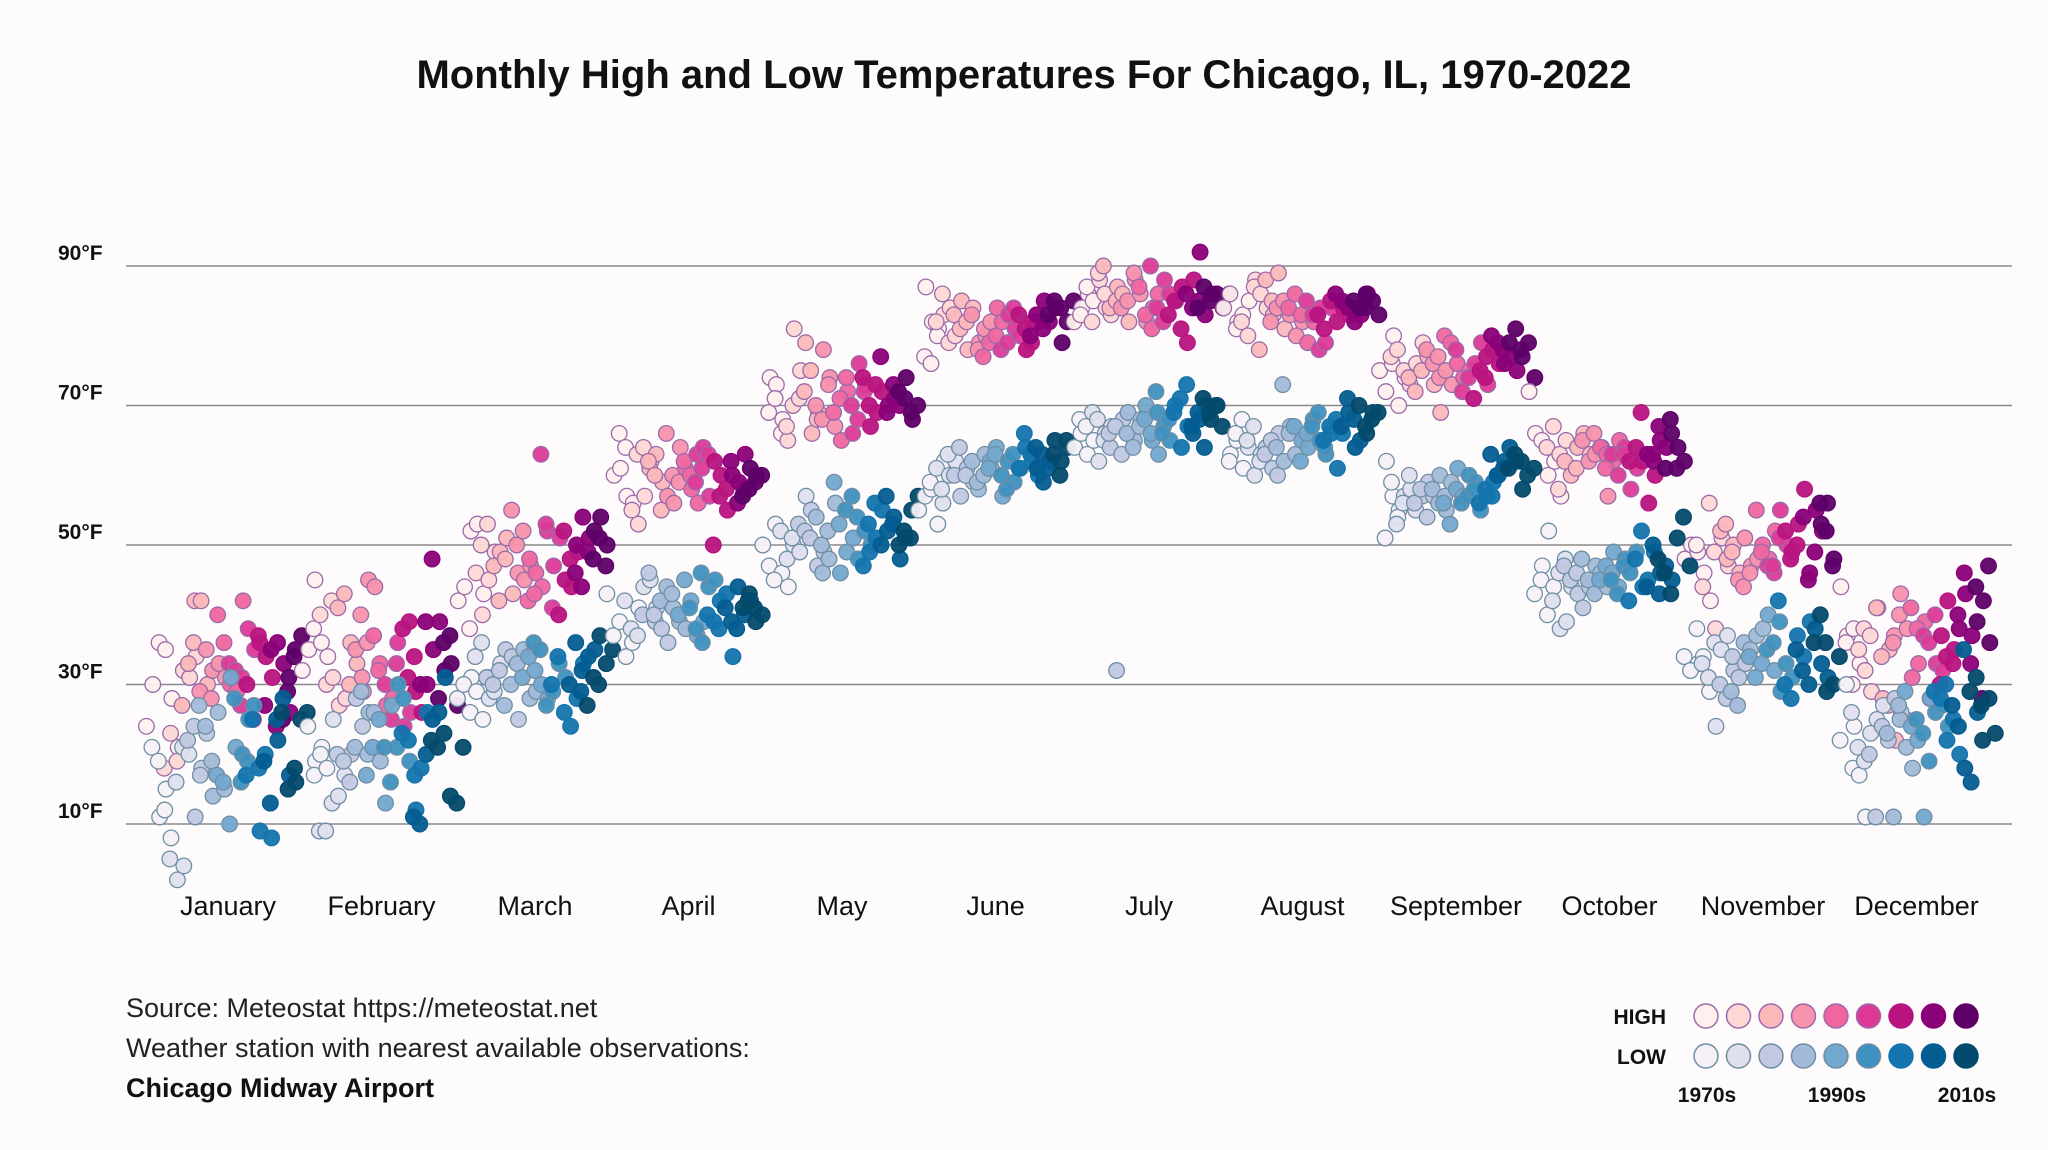 This screenshot has width=2048, height=1150. I want to click on y-tick-label: 50°F, so click(80, 532).